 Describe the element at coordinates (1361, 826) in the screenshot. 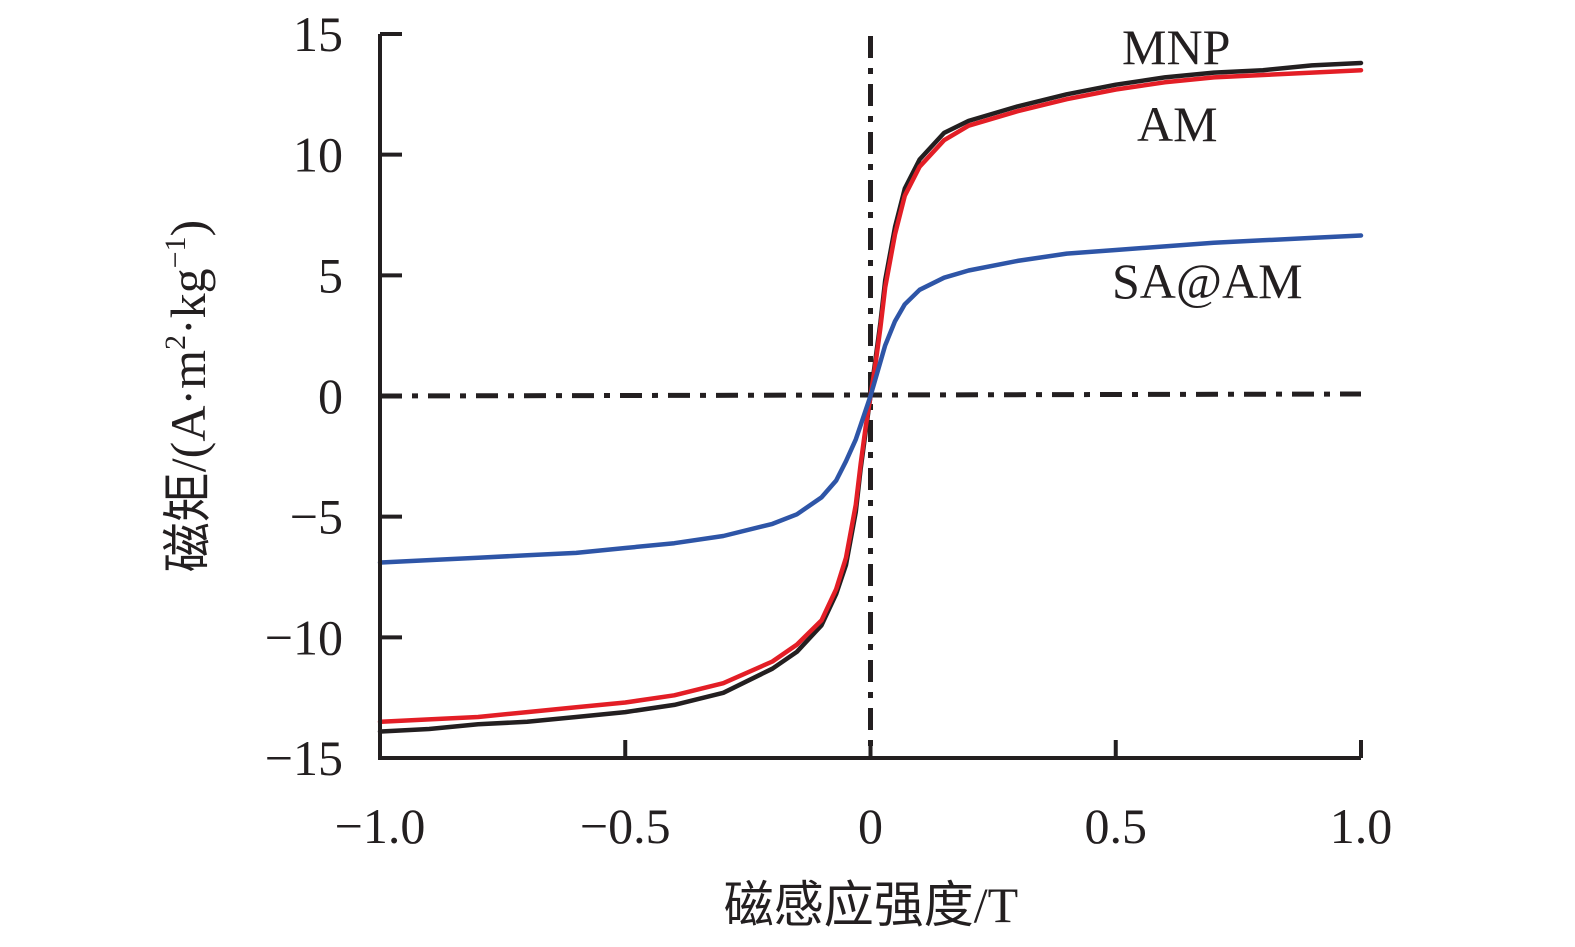

I see `x-tick-label: 1.0` at that location.